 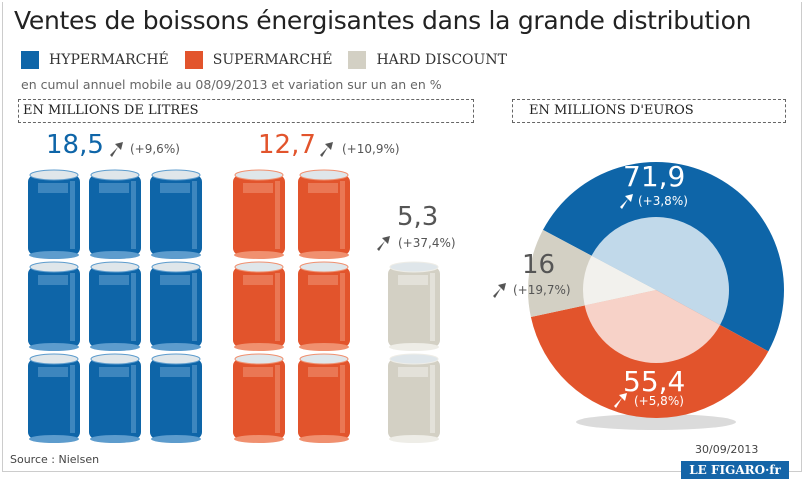 I want to click on date: 30/09/2013, so click(x=727, y=449).